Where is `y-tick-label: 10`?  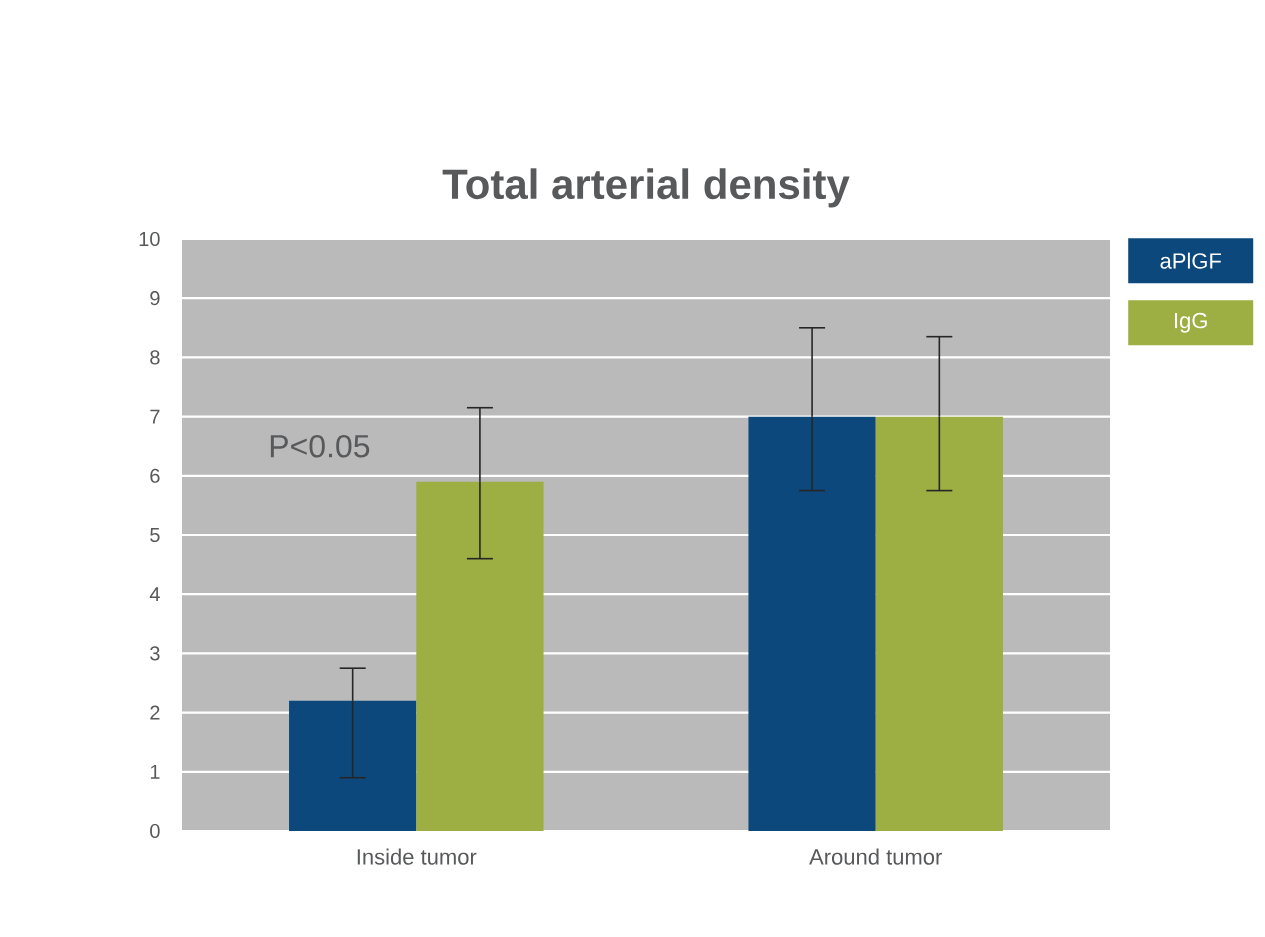 y-tick-label: 10 is located at coordinates (149, 239).